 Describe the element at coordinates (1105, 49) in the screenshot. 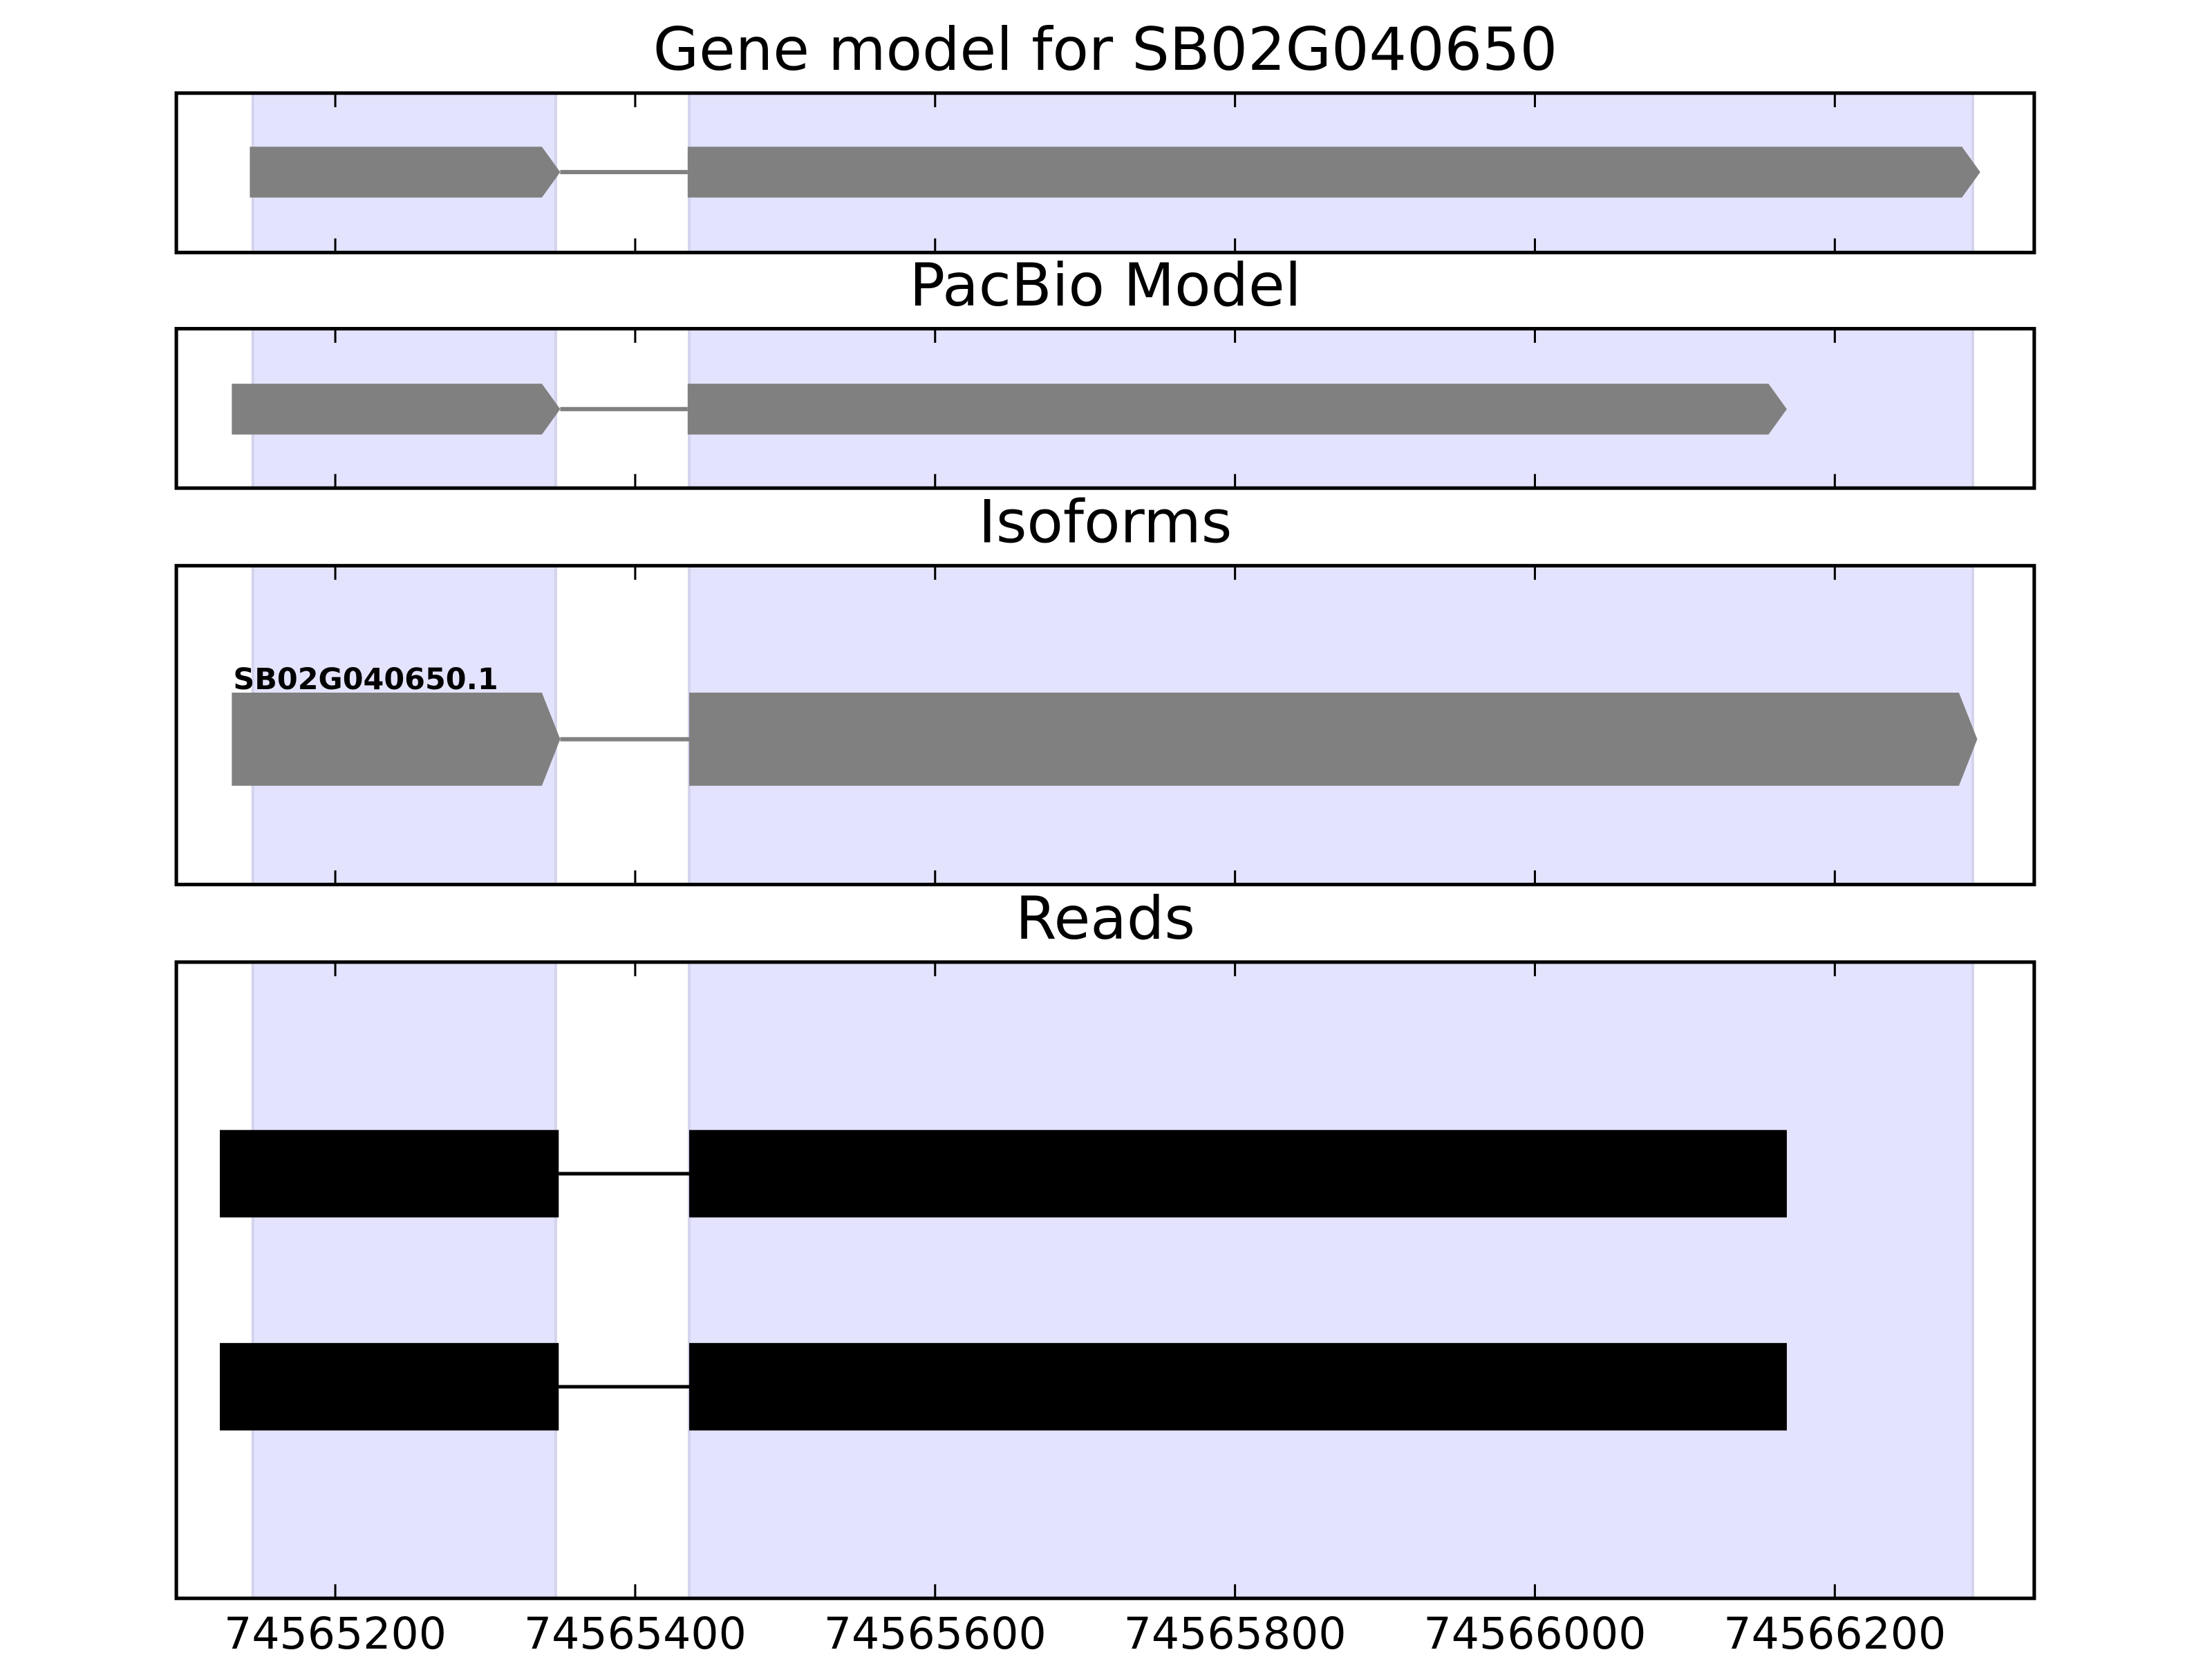

I see `panel-title: Gene model for SB02G040650` at that location.